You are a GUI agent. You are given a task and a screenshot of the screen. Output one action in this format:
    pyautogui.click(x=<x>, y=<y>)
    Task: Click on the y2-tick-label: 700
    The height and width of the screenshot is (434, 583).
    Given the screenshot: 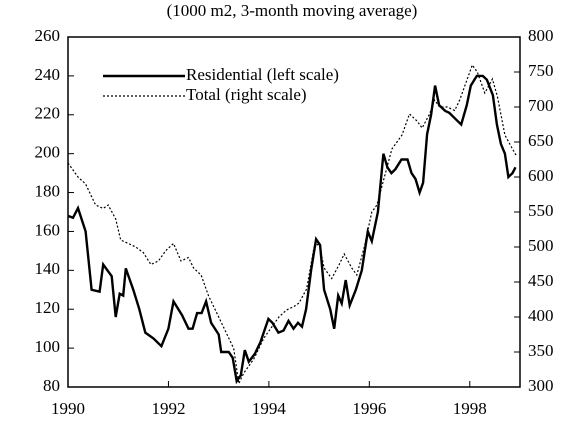 What is the action you would take?
    pyautogui.click(x=541, y=105)
    